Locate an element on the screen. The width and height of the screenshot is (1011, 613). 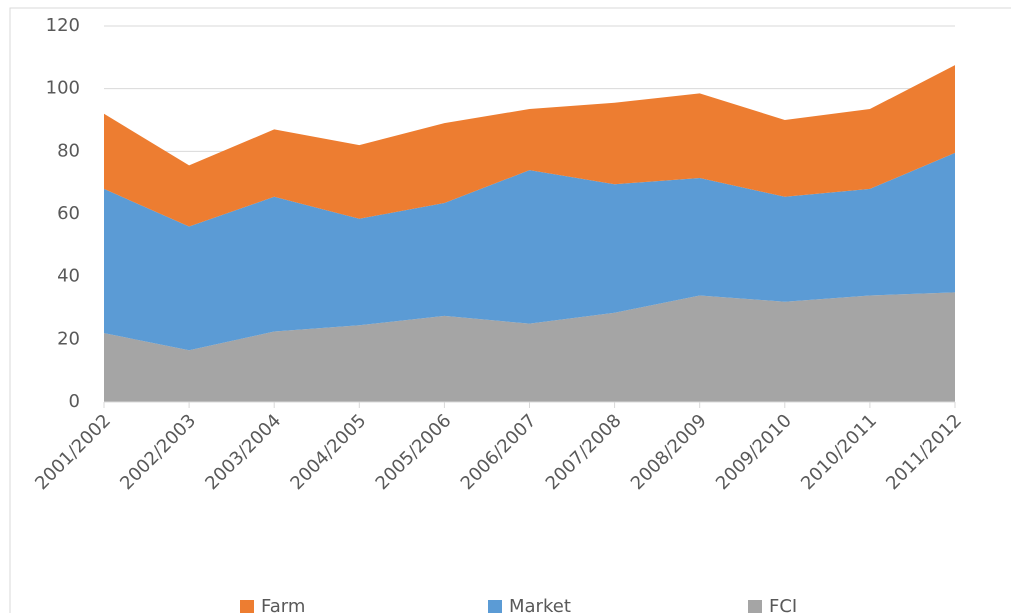
y-tick-label: 20 is located at coordinates (68, 338).